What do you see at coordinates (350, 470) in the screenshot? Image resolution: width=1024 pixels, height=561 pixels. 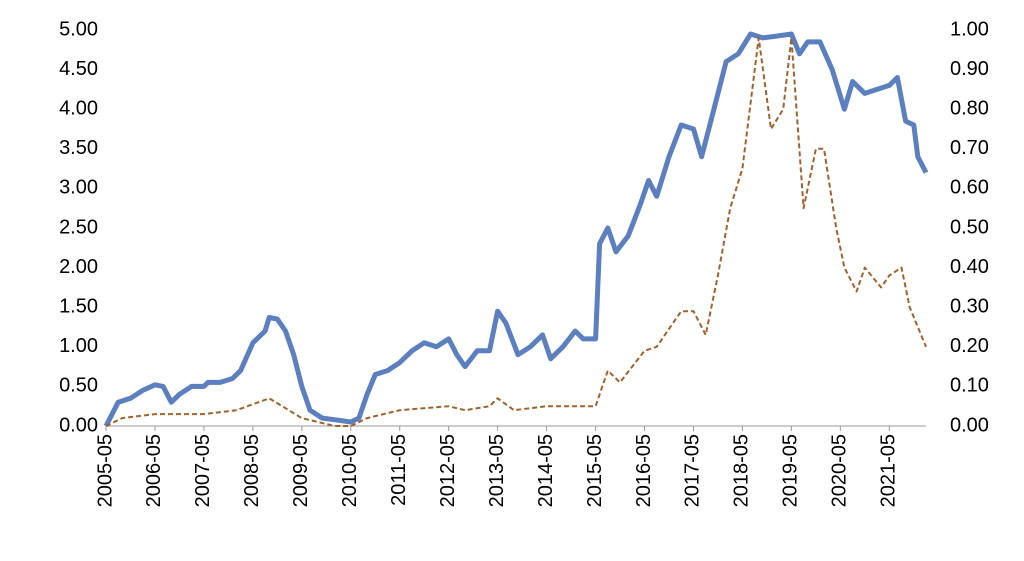 I see `x-tick-label: 2010-05` at bounding box center [350, 470].